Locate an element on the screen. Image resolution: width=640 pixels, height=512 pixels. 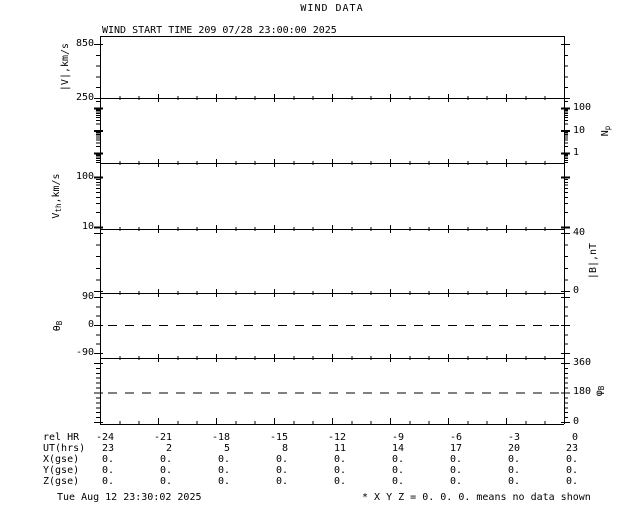
proton-density-tick-label: 1 is located at coordinates (576, 152).